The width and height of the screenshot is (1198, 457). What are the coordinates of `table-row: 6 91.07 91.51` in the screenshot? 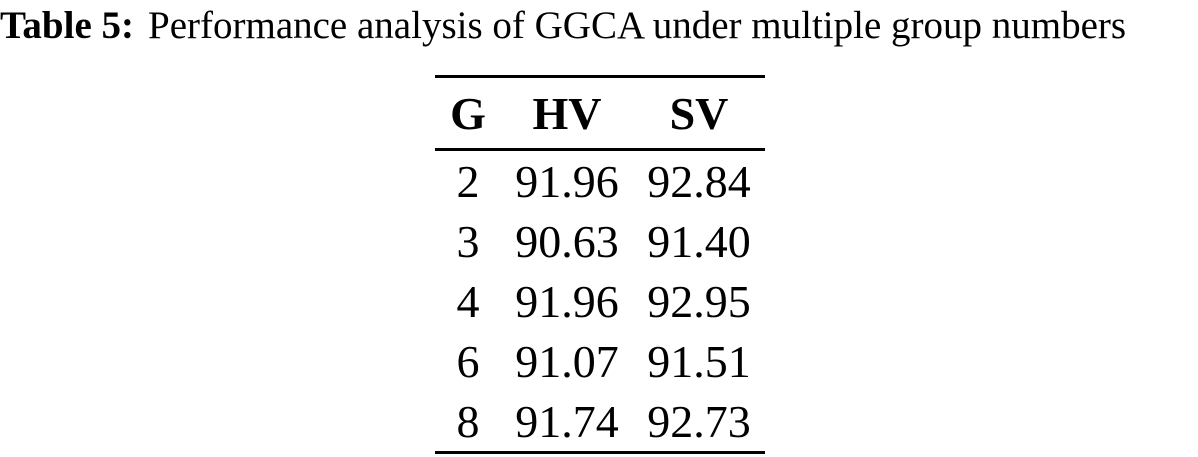 It's located at (600, 361).